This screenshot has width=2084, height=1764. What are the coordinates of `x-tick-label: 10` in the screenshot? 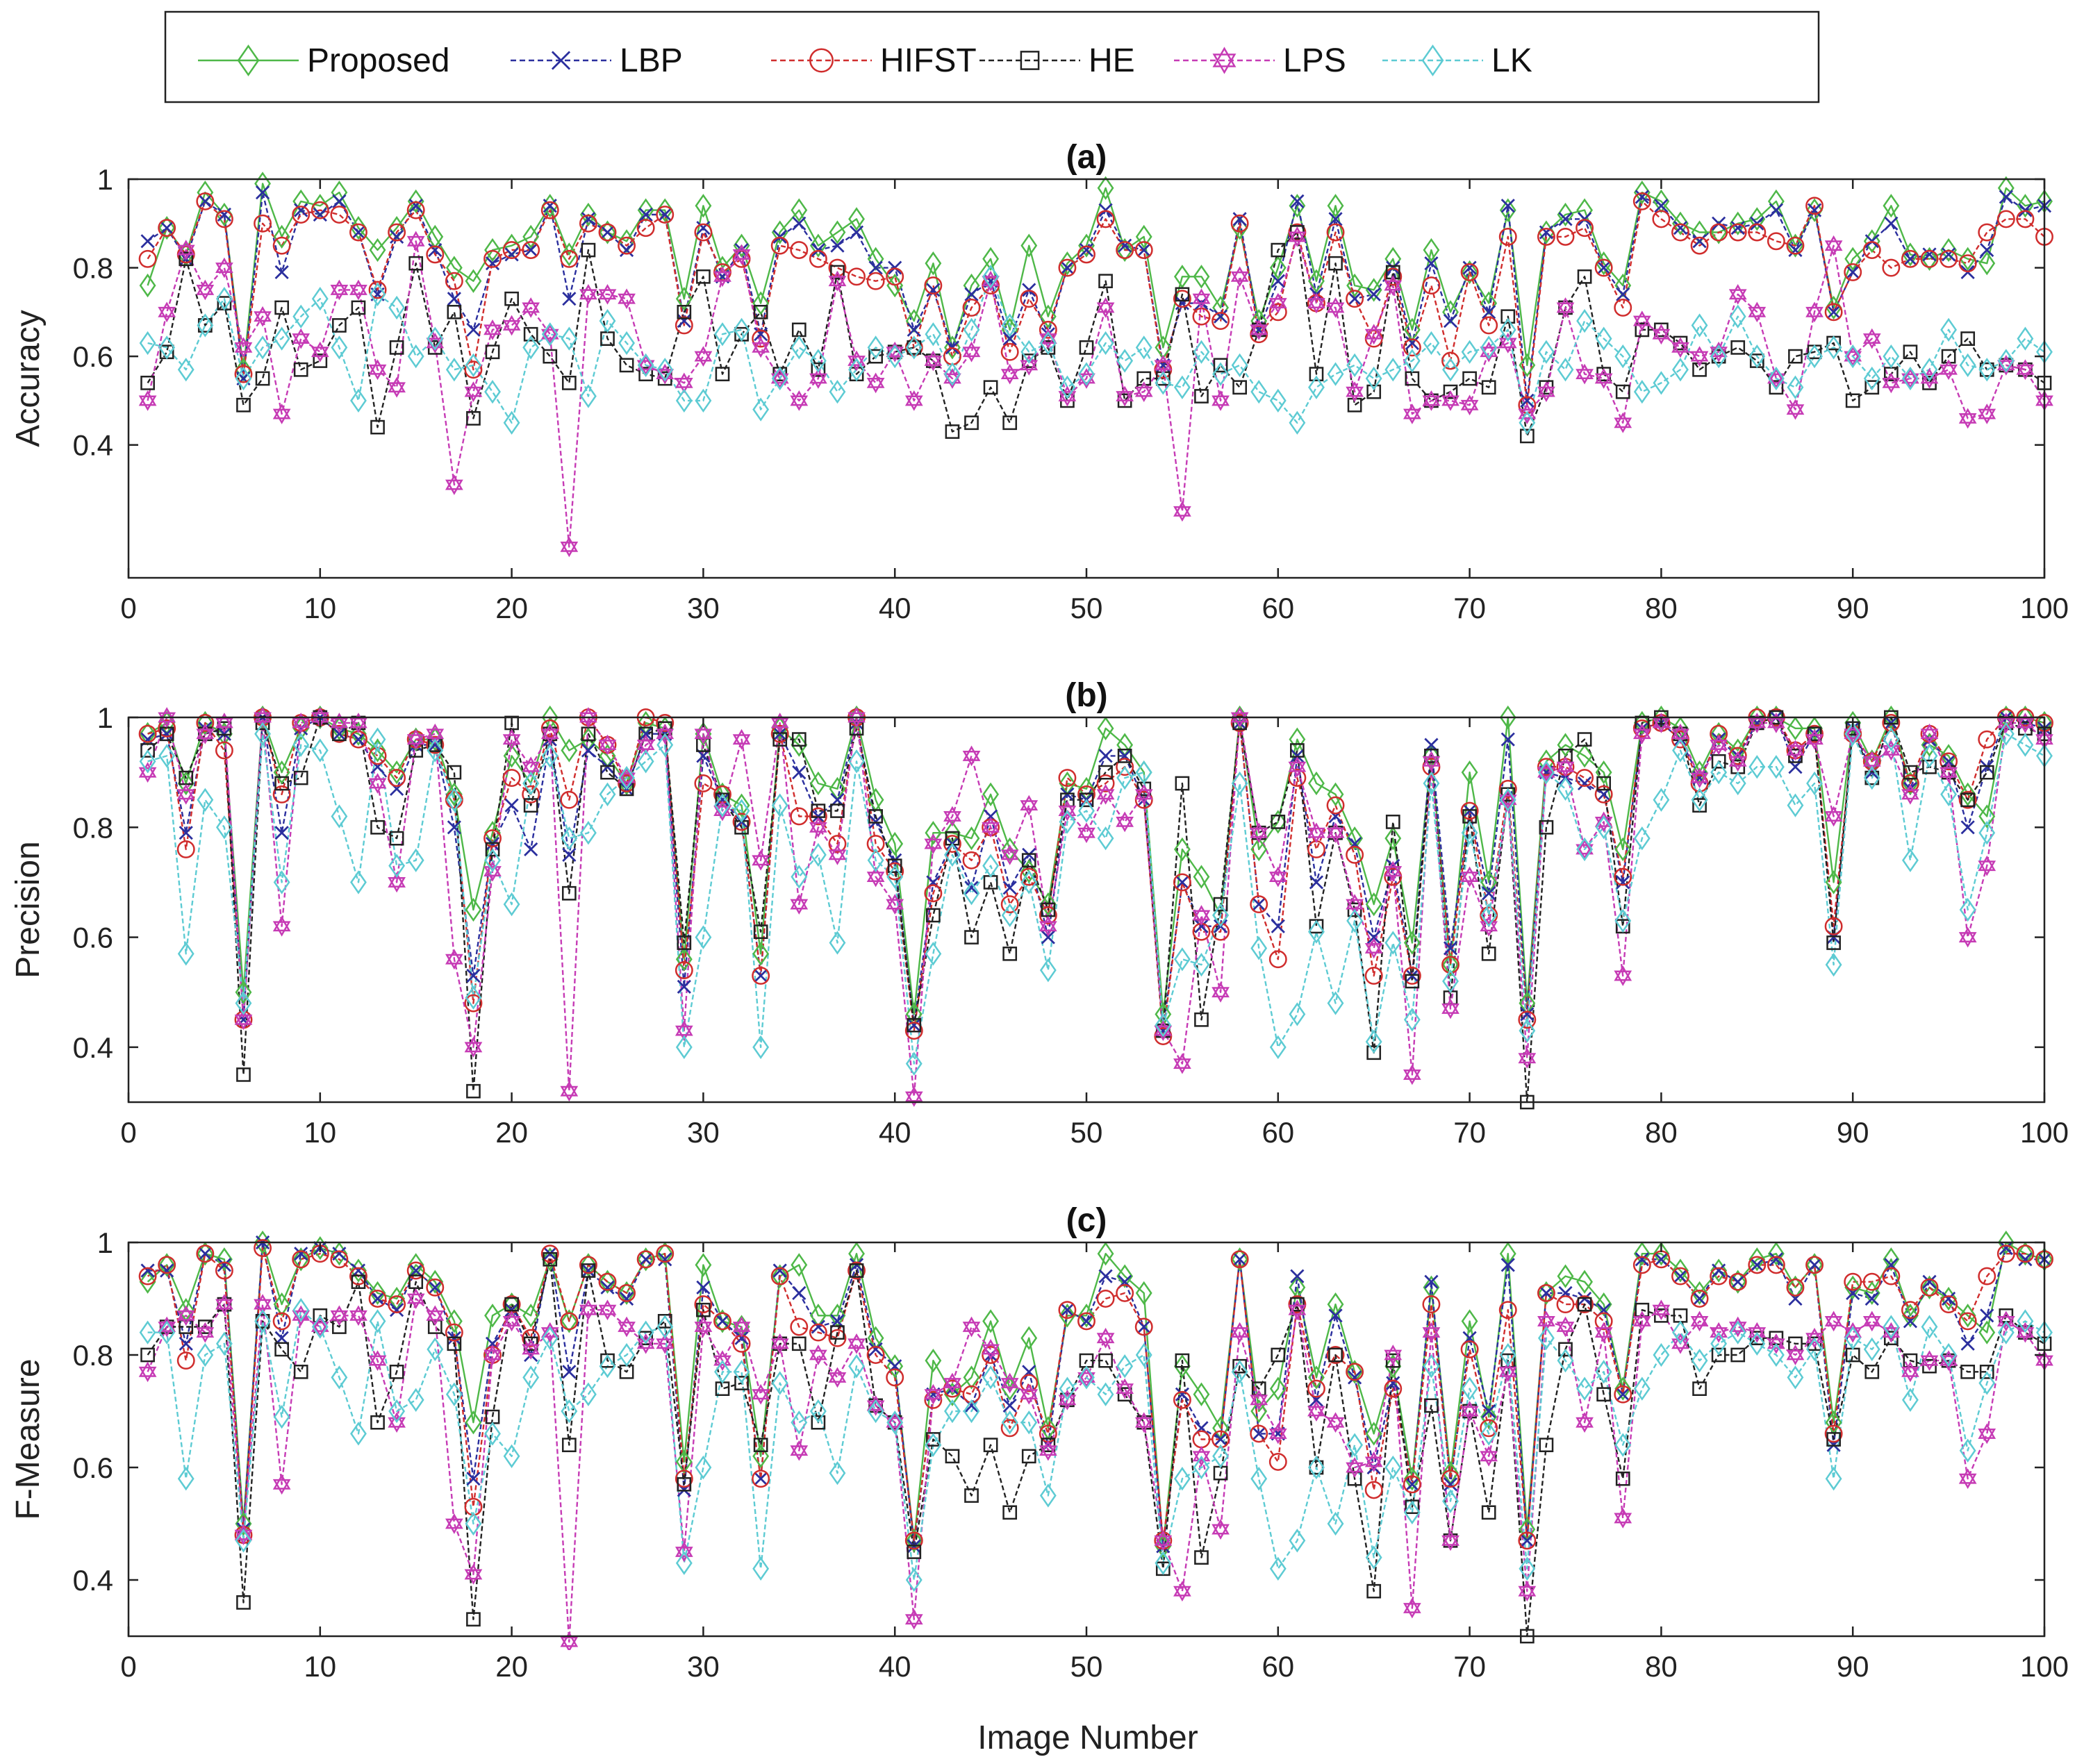 It's located at (320, 1666).